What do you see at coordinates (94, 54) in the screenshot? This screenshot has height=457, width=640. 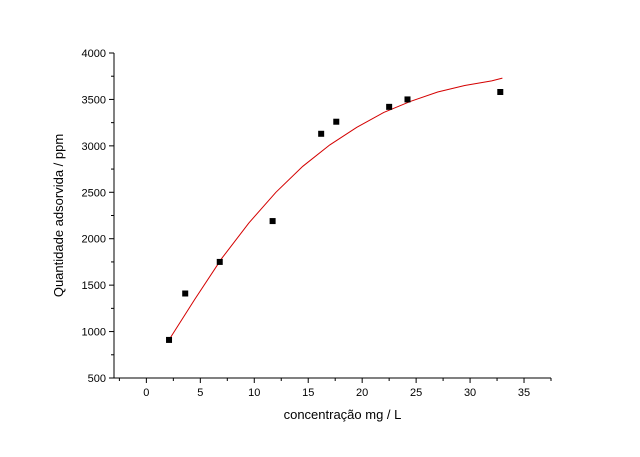 I see `y-tick-label: 4000` at bounding box center [94, 54].